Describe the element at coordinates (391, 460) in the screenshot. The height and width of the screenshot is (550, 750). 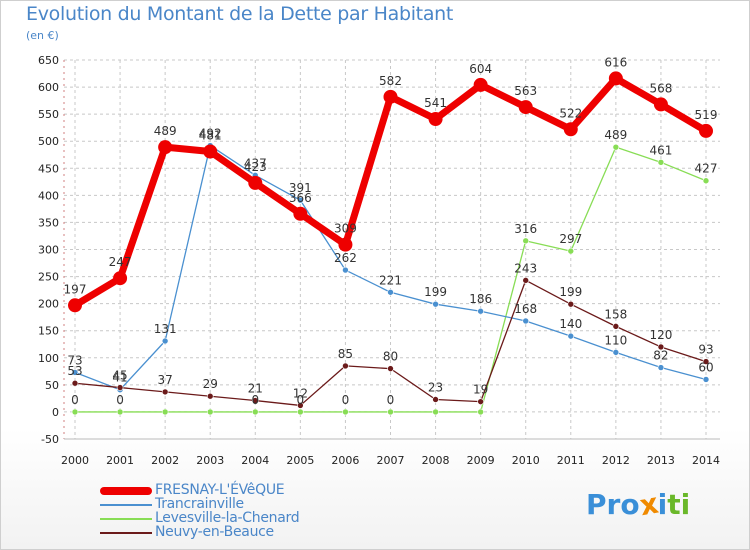
I see `x-tick-label: 2007` at that location.